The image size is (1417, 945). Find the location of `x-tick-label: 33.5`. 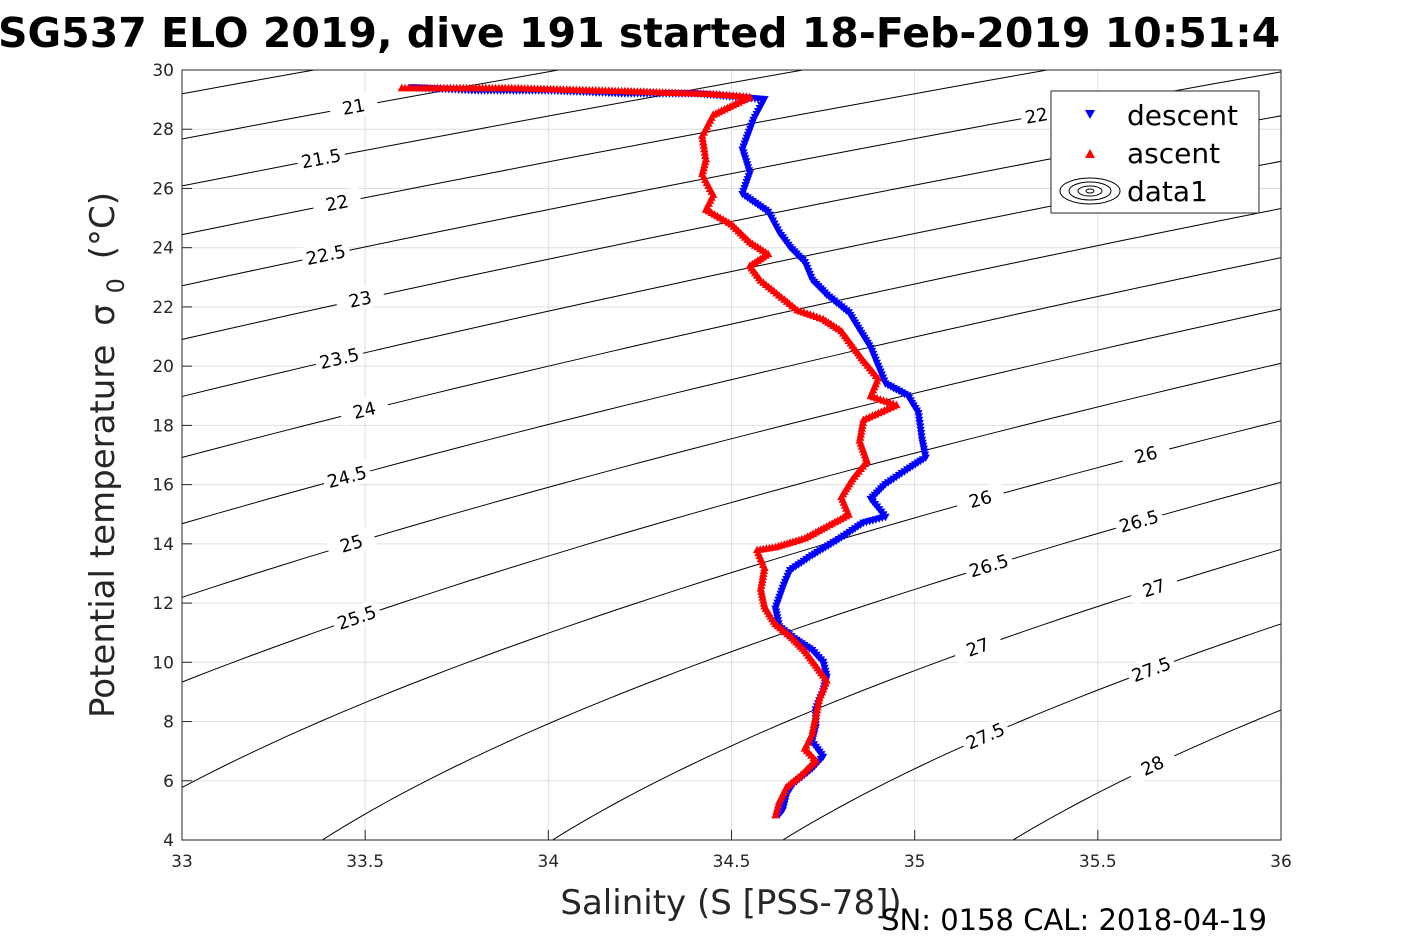

x-tick-label: 33.5 is located at coordinates (365, 862).